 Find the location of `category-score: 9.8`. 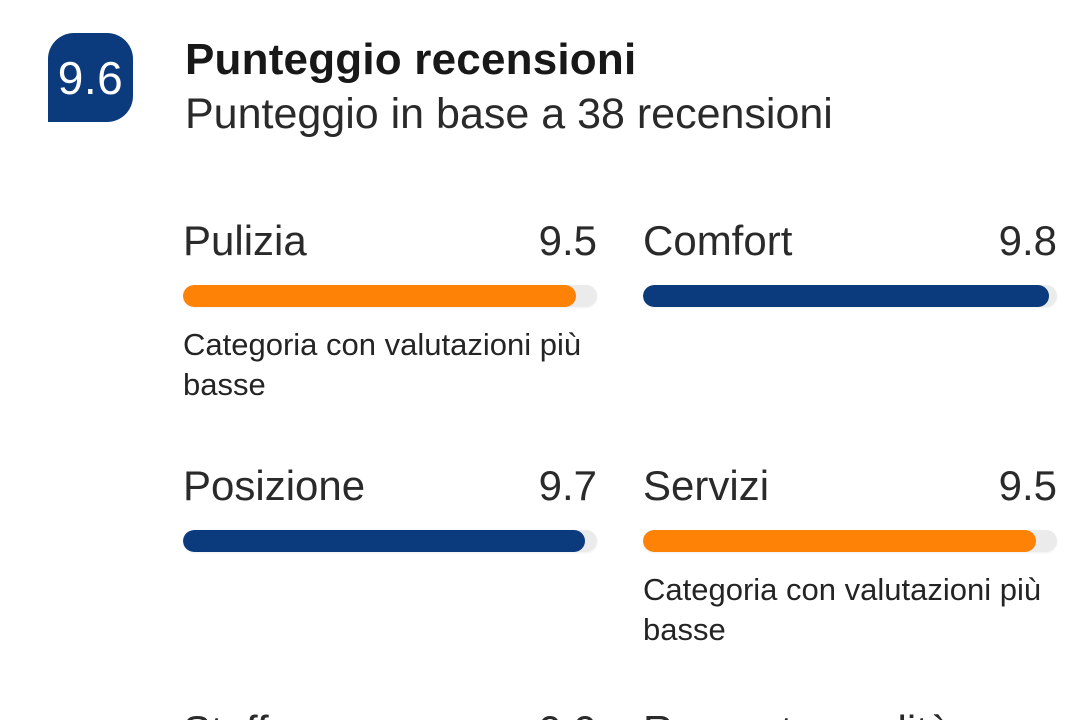

category-score: 9.8 is located at coordinates (1027, 240).